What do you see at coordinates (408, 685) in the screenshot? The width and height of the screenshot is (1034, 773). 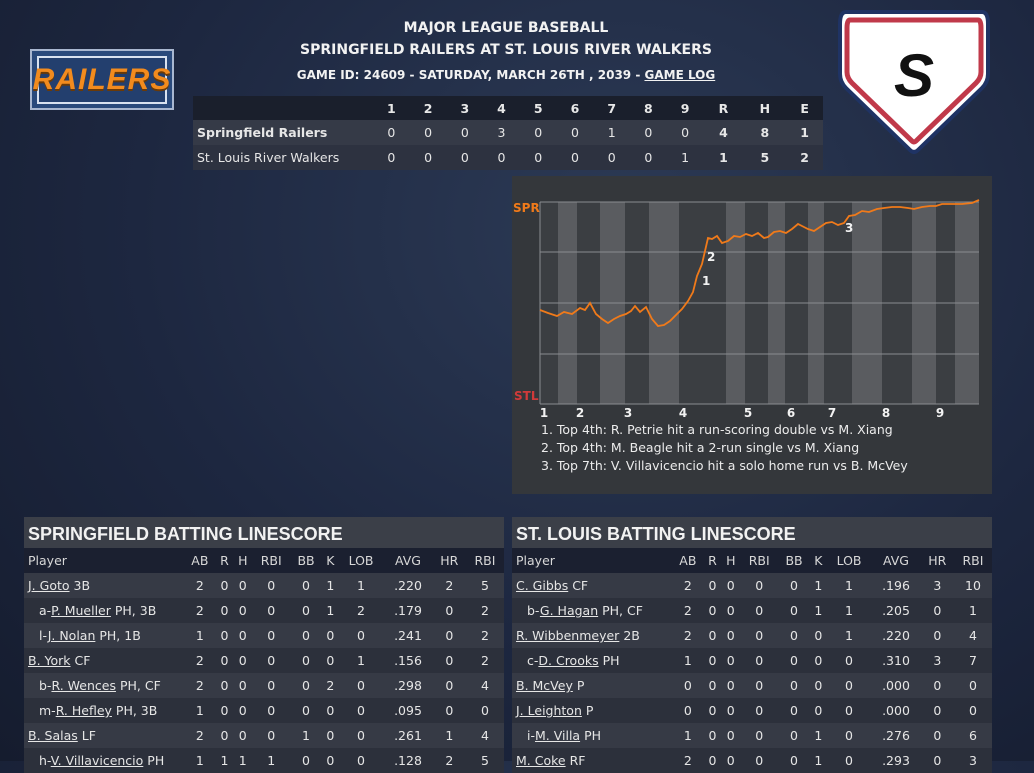 I see `stat-cell: .298` at bounding box center [408, 685].